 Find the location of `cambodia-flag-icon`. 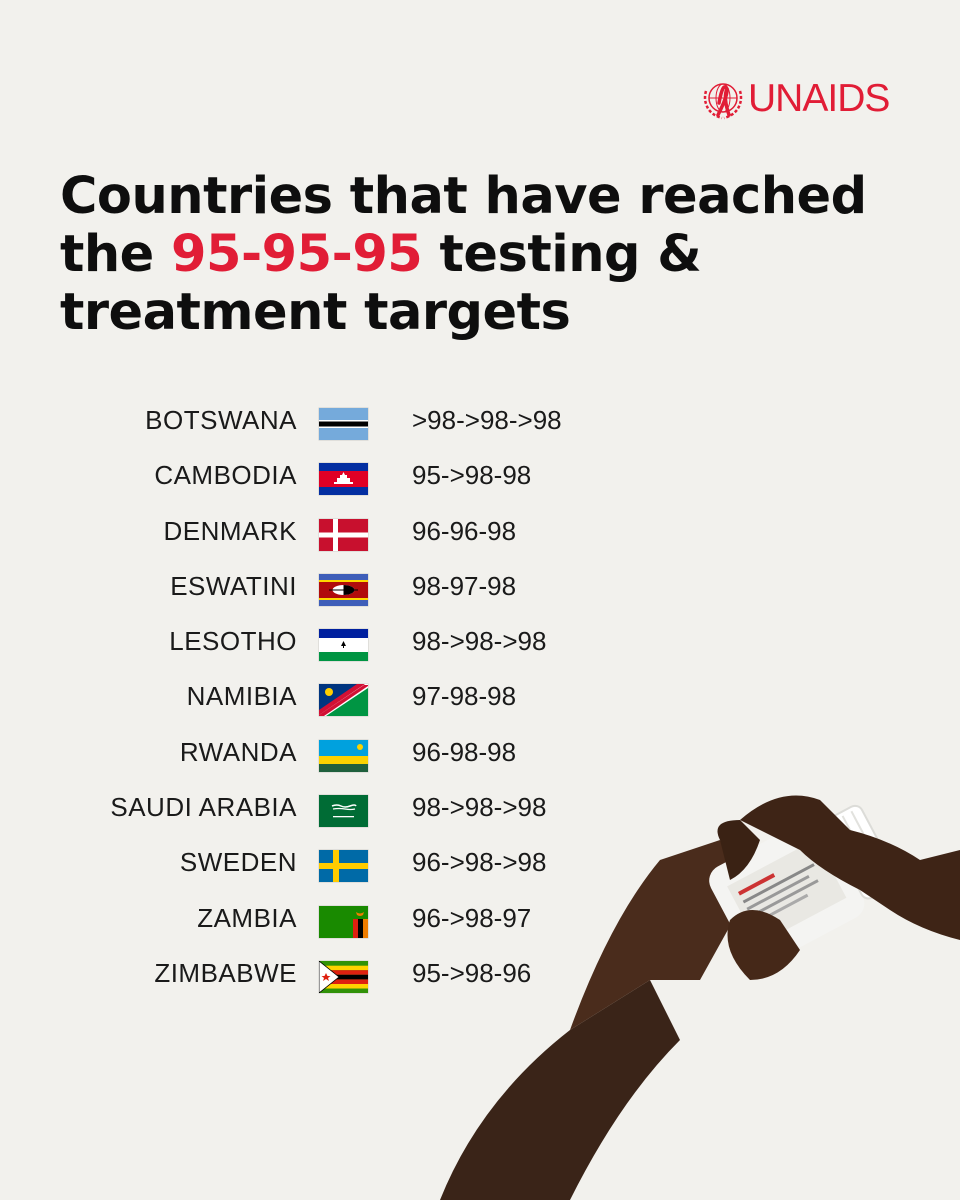

cambodia-flag-icon is located at coordinates (343, 479).